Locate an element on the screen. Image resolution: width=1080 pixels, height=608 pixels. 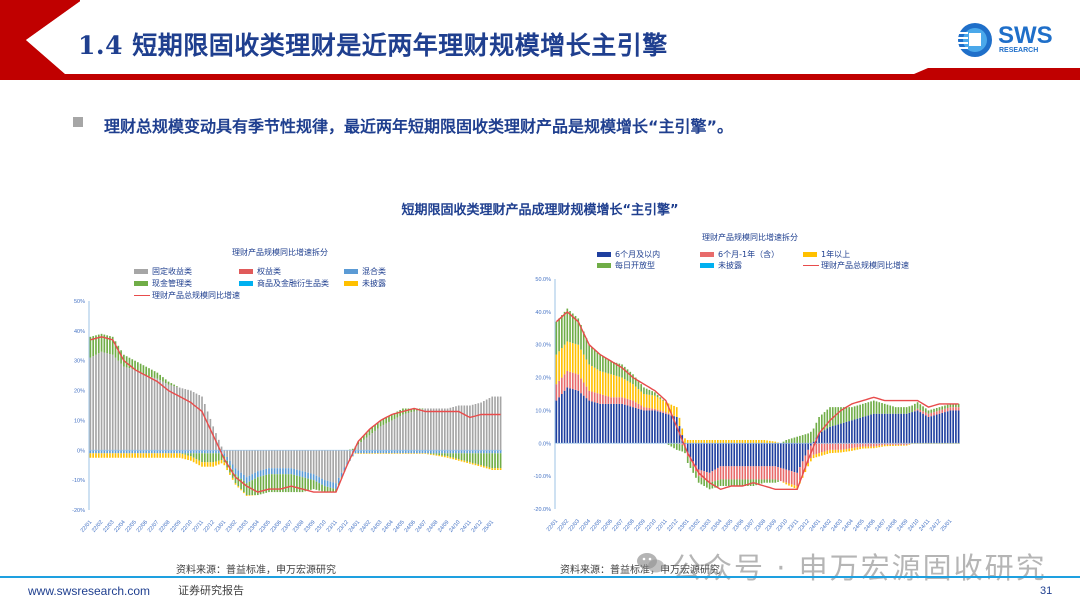
svg-text: 22/12 is located at coordinates (209, 526).